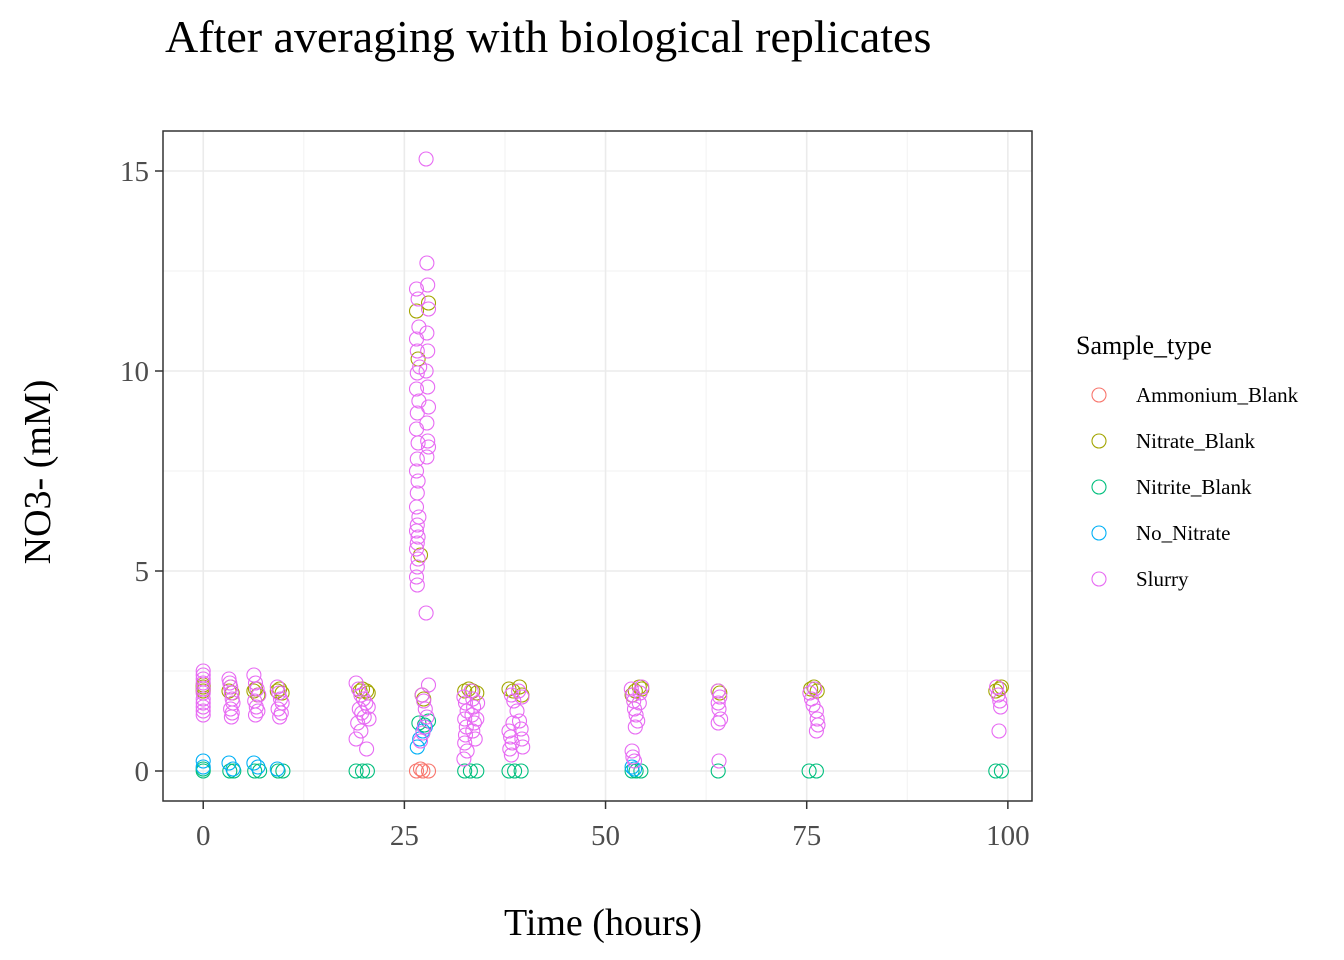  What do you see at coordinates (203, 836) in the screenshot?
I see `x-tick-label: 0` at bounding box center [203, 836].